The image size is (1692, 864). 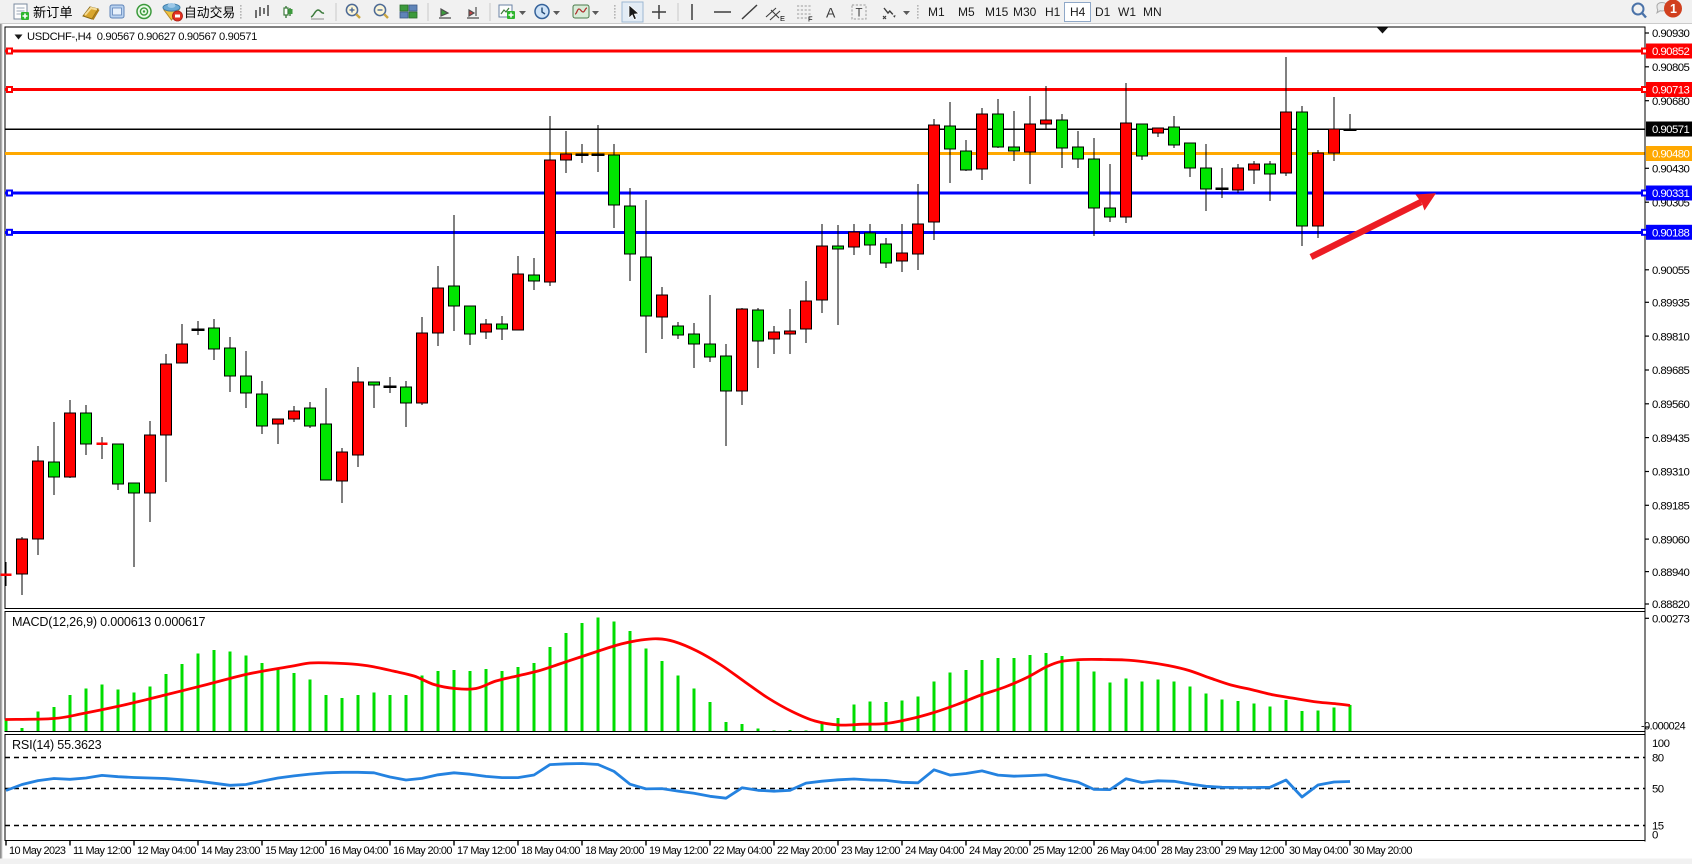 What do you see at coordinates (1671, 102) in the screenshot?
I see `svg-text: 0.90680` at bounding box center [1671, 102].